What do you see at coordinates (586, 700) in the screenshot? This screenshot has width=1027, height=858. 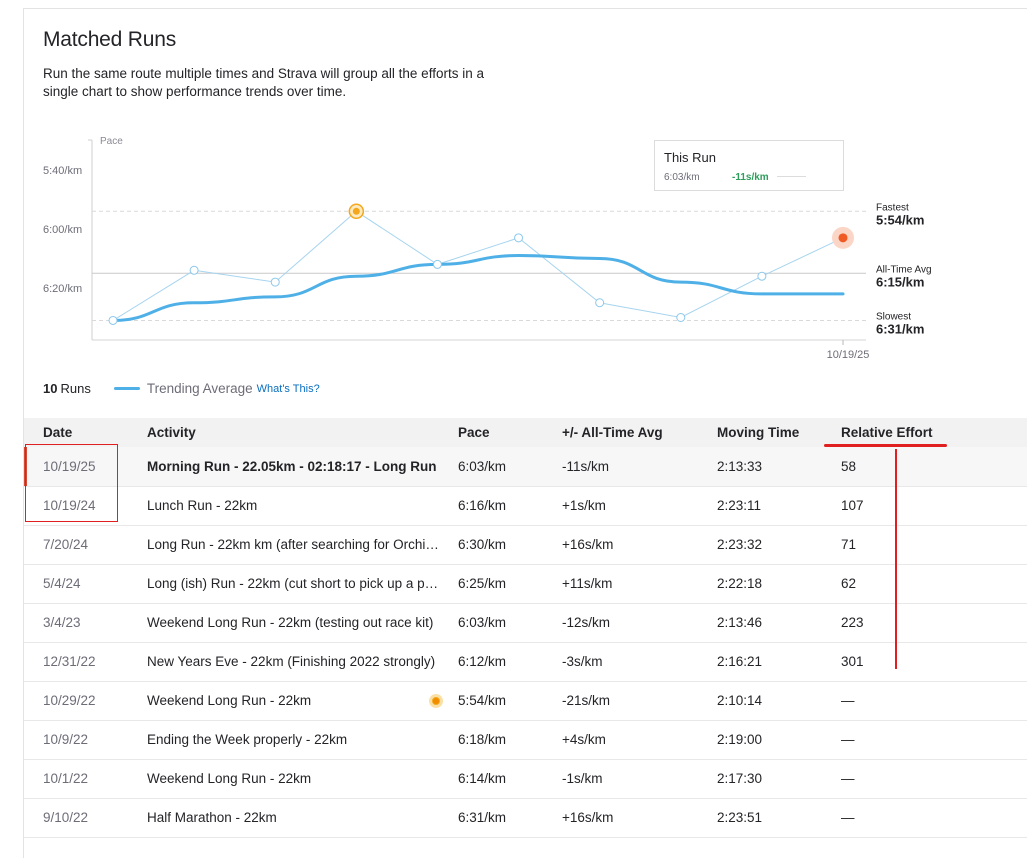 I see `row-diff: -21s/km` at bounding box center [586, 700].